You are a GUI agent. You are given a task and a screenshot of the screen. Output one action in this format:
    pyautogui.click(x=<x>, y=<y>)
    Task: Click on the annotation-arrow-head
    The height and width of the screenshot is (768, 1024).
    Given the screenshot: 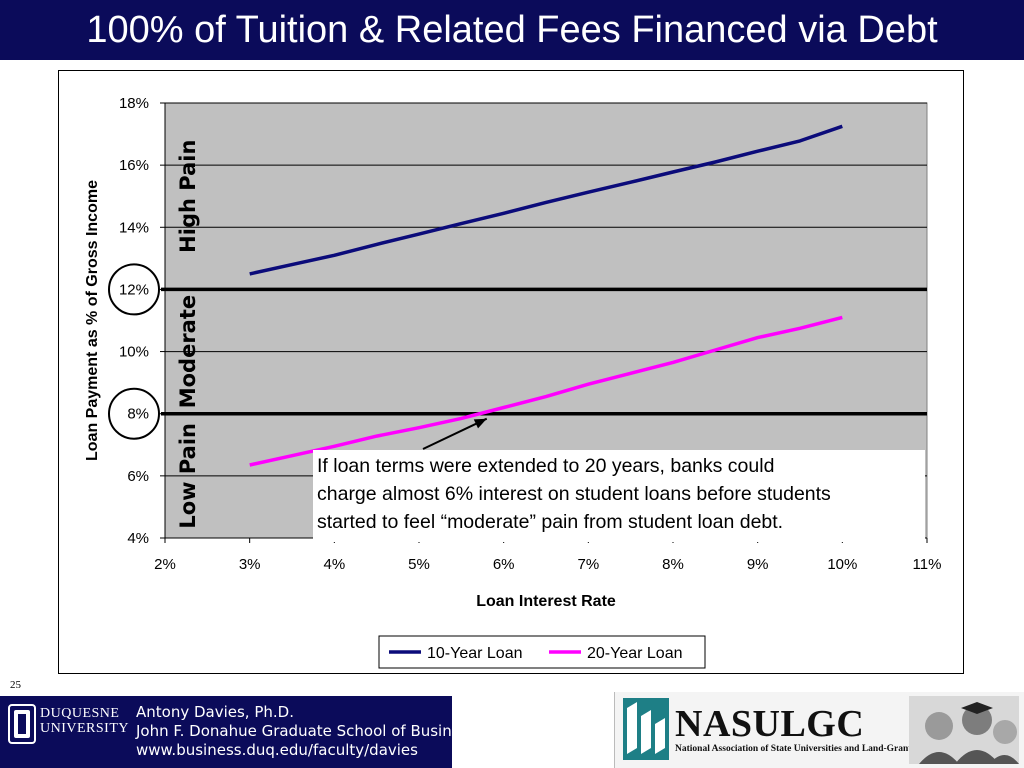 What is the action you would take?
    pyautogui.click(x=480, y=423)
    